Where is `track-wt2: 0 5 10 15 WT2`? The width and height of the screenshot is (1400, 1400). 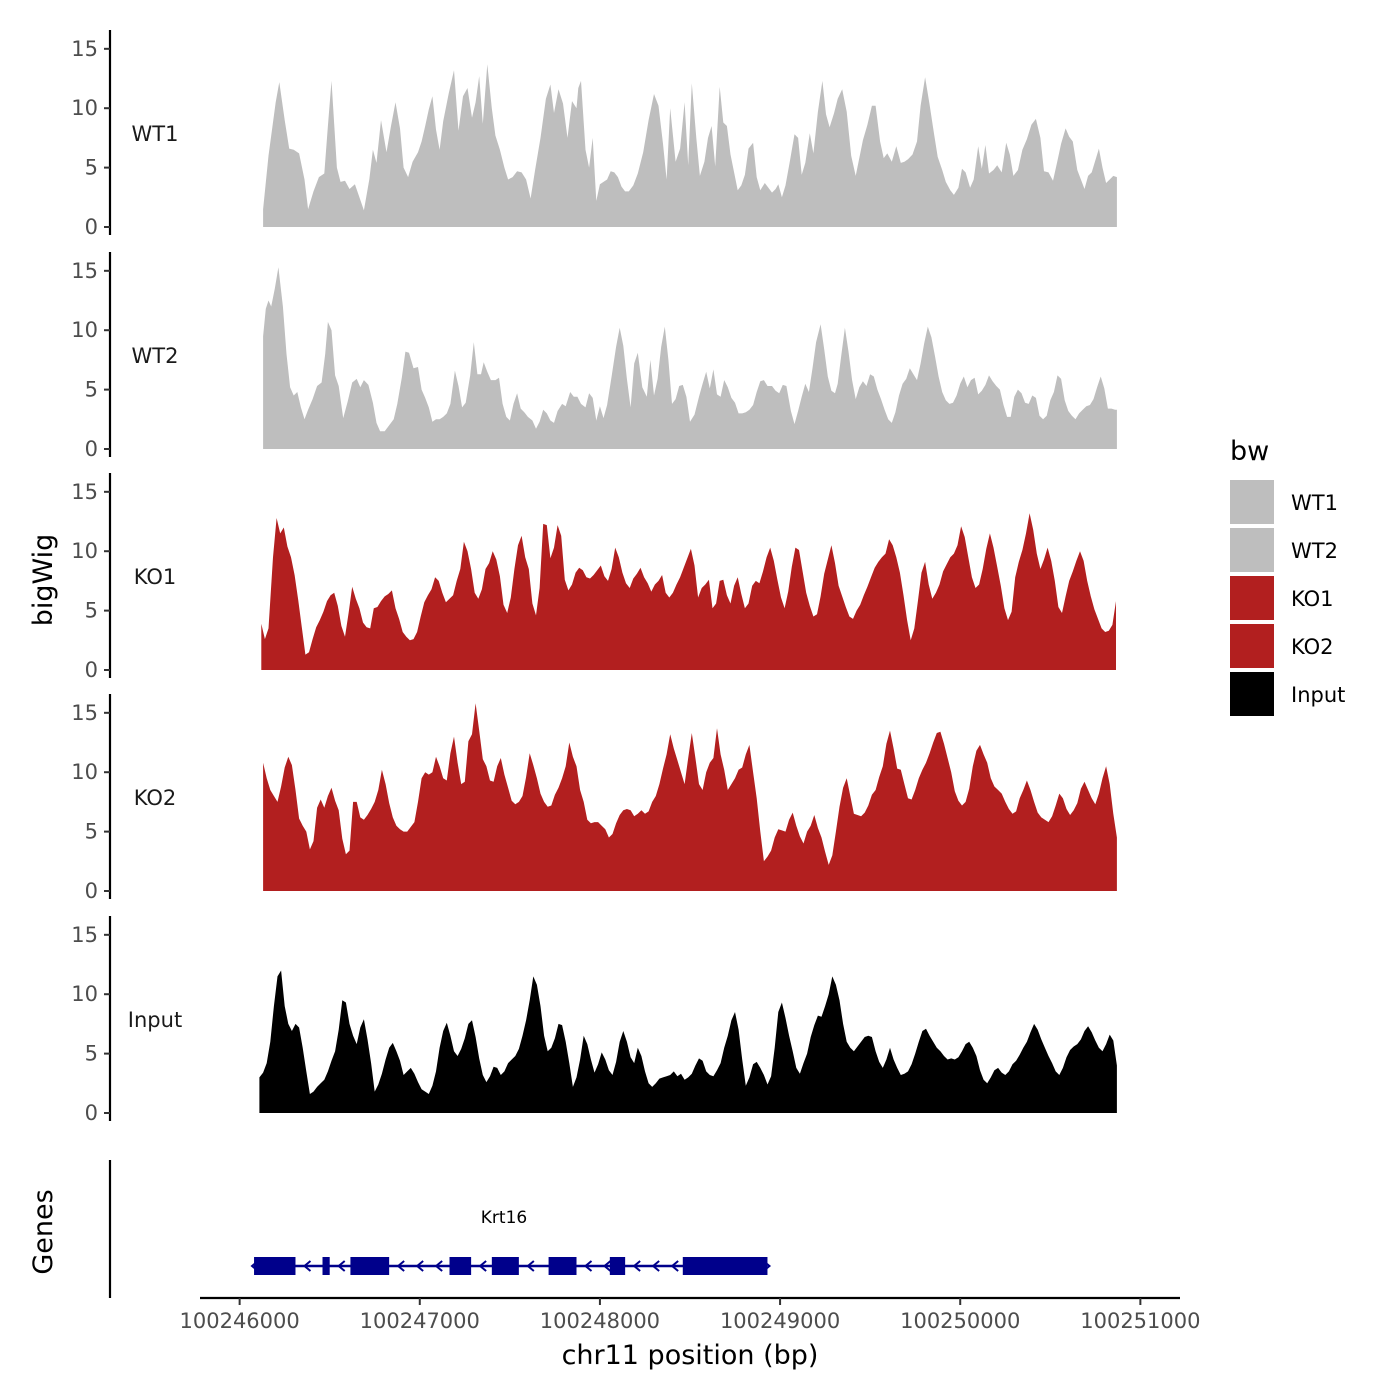 track-wt2: 0 5 10 15 WT2 is located at coordinates (594, 356).